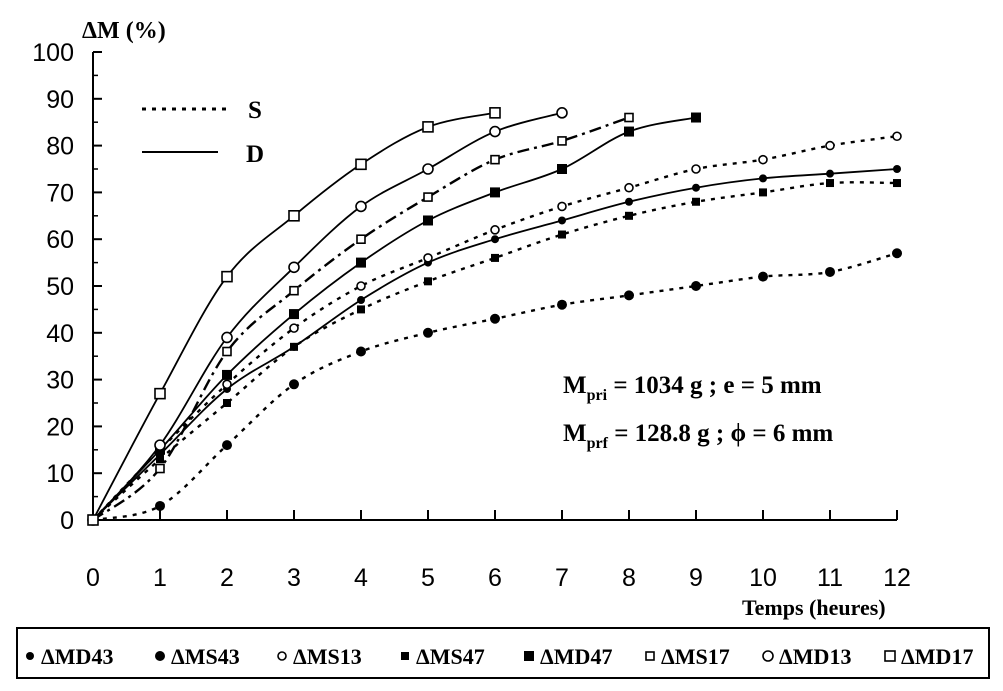  I want to click on annotation-2-sub: prf, so click(598, 443).